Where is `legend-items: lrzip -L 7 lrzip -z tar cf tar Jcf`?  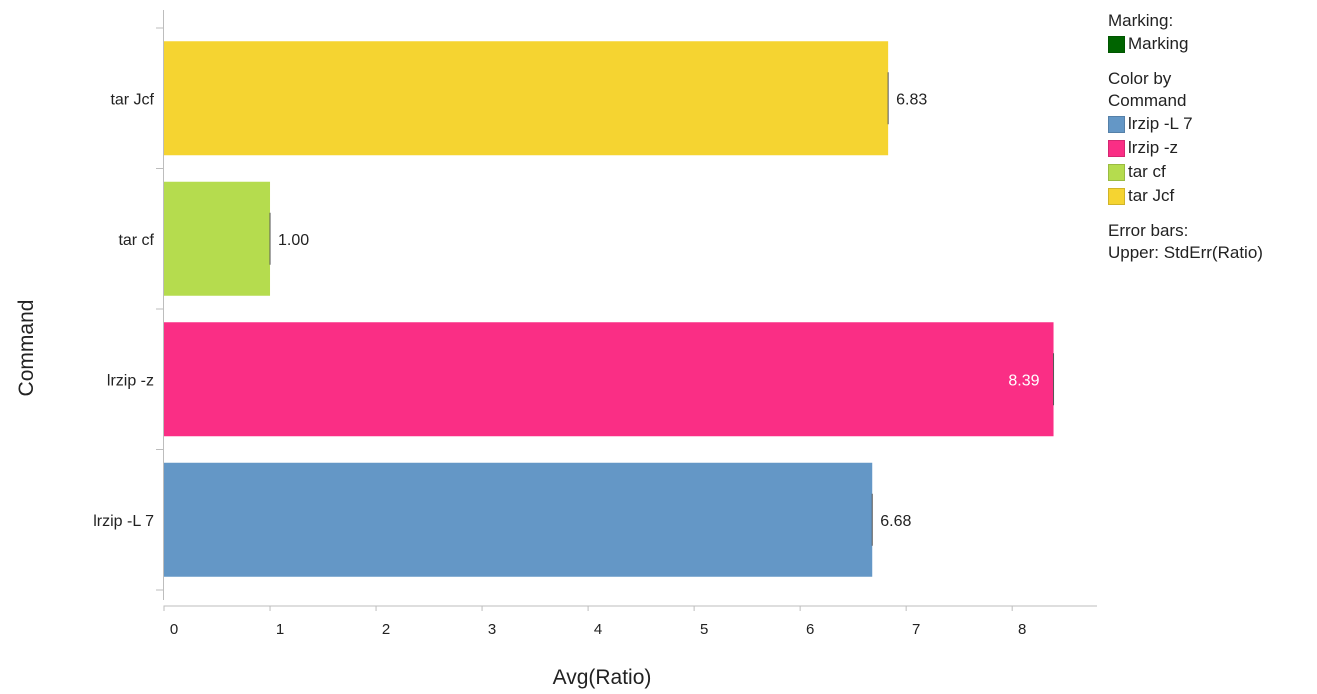
legend-items: lrzip -L 7 lrzip -z tar cf tar Jcf is located at coordinates (1185, 160).